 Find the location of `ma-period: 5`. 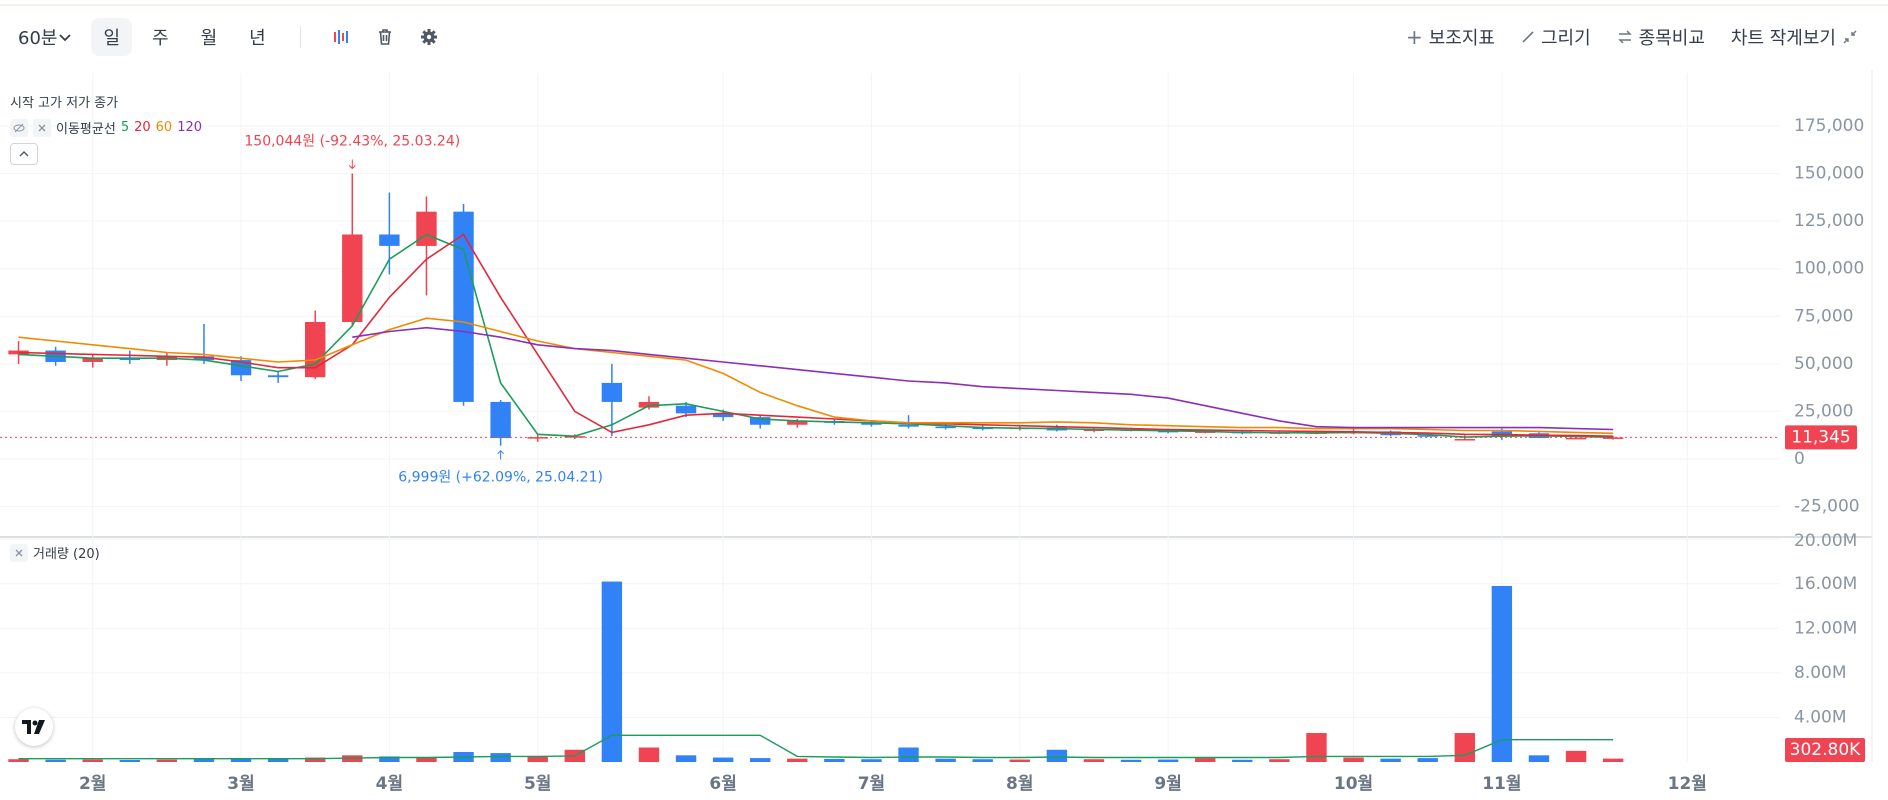

ma-period: 5 is located at coordinates (125, 127).